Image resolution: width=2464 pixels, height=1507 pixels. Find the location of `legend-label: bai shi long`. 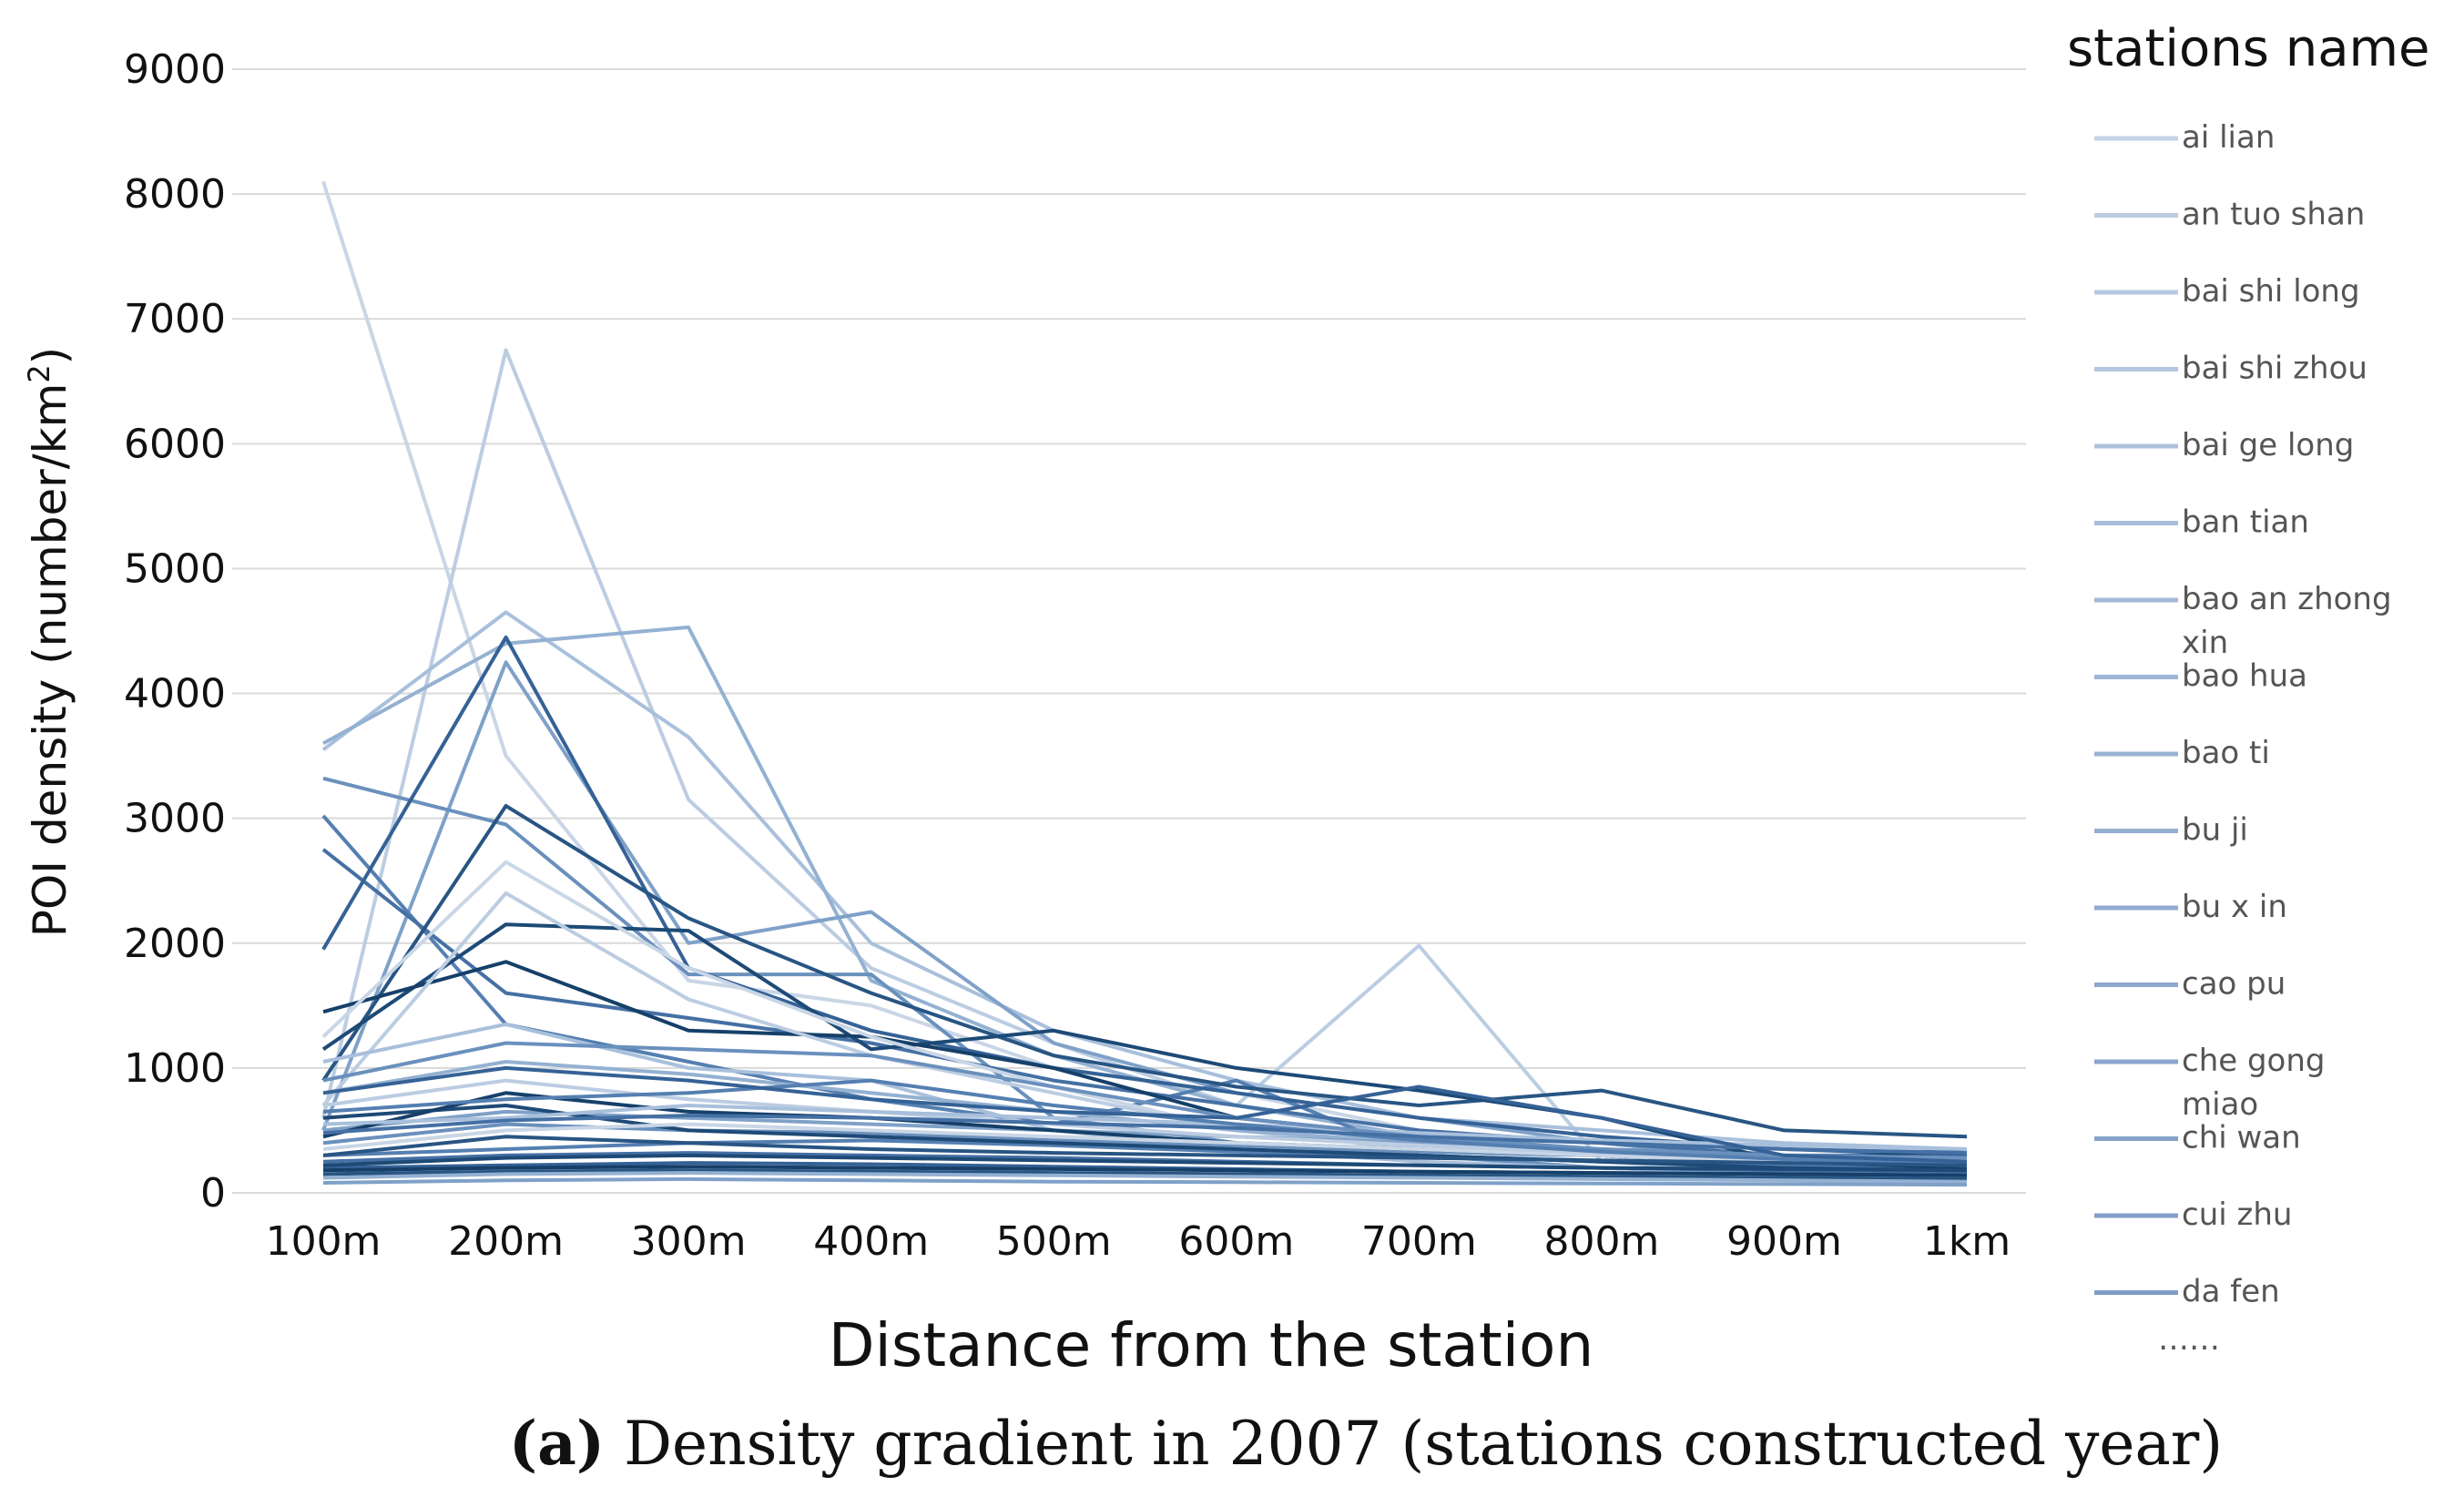

legend-label: bai shi long is located at coordinates (2271, 291).